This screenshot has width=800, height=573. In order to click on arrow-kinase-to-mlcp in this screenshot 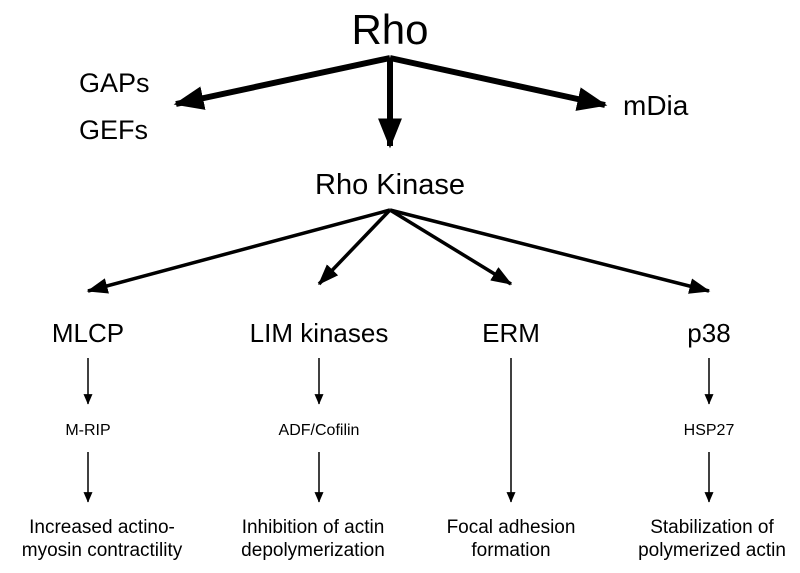, I will do `click(238, 251)`.